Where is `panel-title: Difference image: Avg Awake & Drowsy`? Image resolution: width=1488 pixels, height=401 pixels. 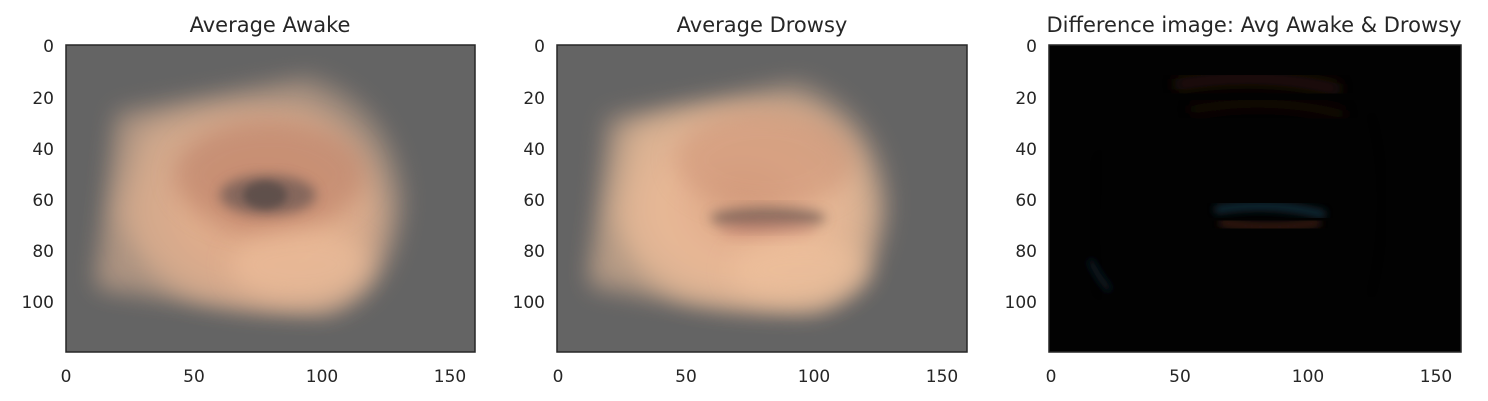
panel-title: Difference image: Avg Awake & Drowsy is located at coordinates (1253, 25).